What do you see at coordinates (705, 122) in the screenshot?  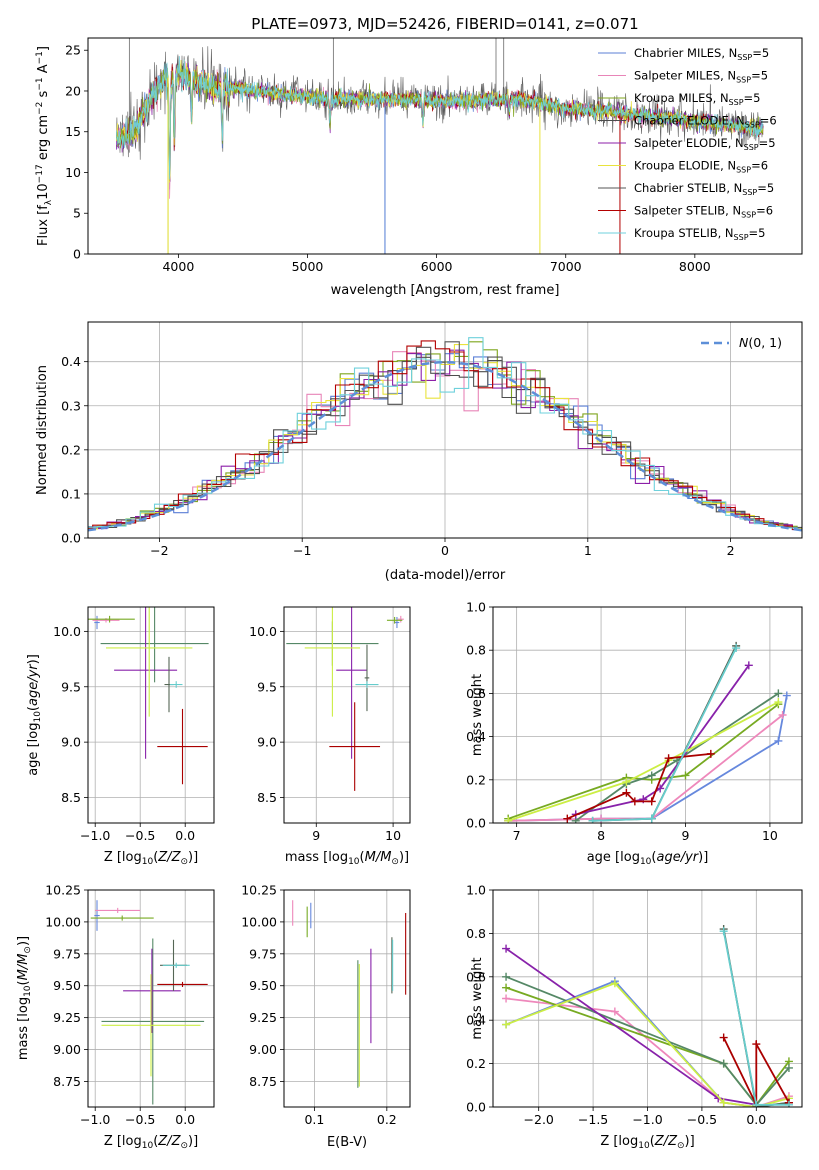 I see `legend-entry: Chabrier ELODIE, NSSP=6` at bounding box center [705, 122].